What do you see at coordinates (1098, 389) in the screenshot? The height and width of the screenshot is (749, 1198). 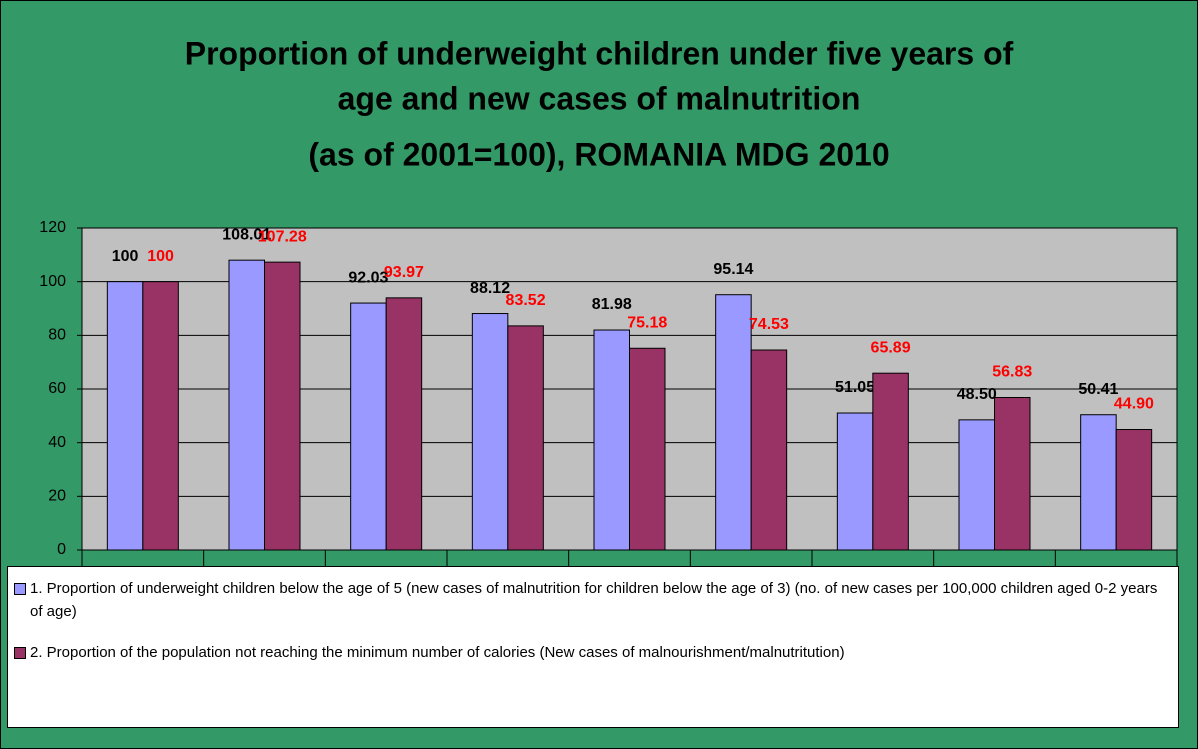 I see `data-label: 50.41` at bounding box center [1098, 389].